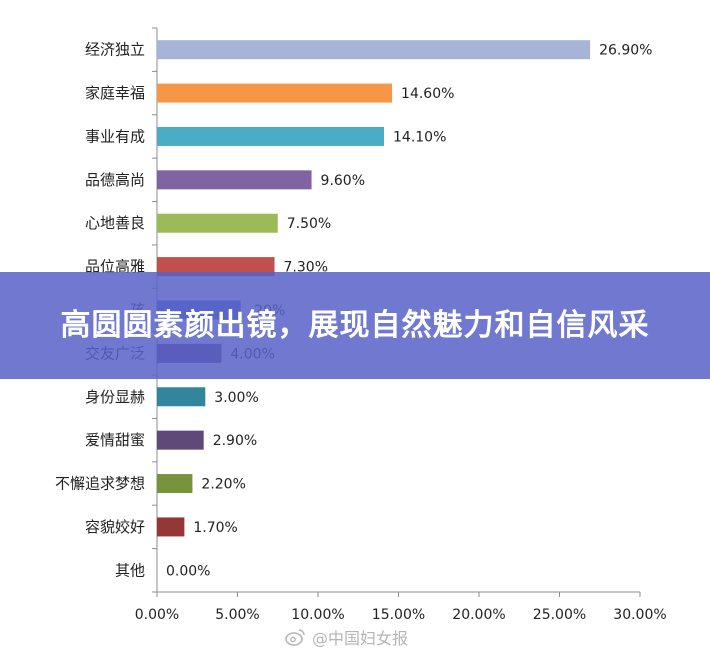  I want to click on data-label: 26.90%, so click(625, 51).